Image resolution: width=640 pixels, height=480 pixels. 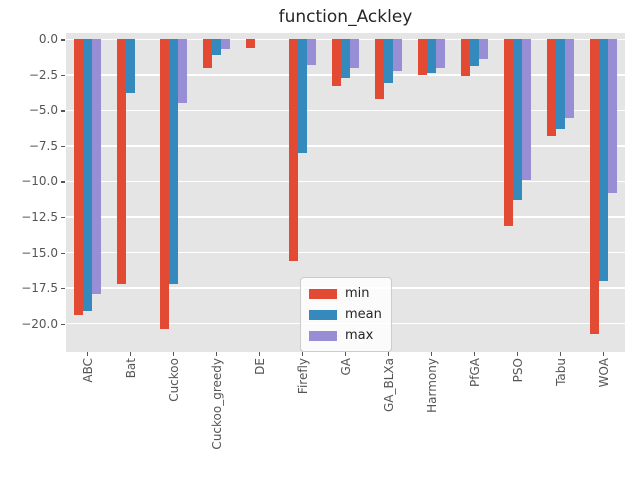 What do you see at coordinates (440, 53) in the screenshot?
I see `bar-max-harmony` at bounding box center [440, 53].